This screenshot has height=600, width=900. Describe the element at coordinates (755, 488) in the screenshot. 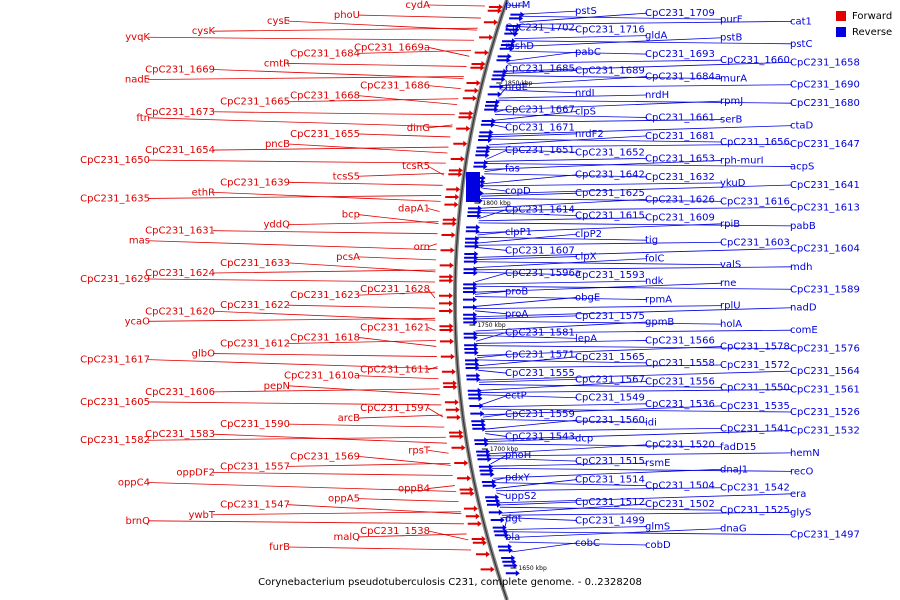

I see `reverse-gene-label: CpC231_1542` at that location.